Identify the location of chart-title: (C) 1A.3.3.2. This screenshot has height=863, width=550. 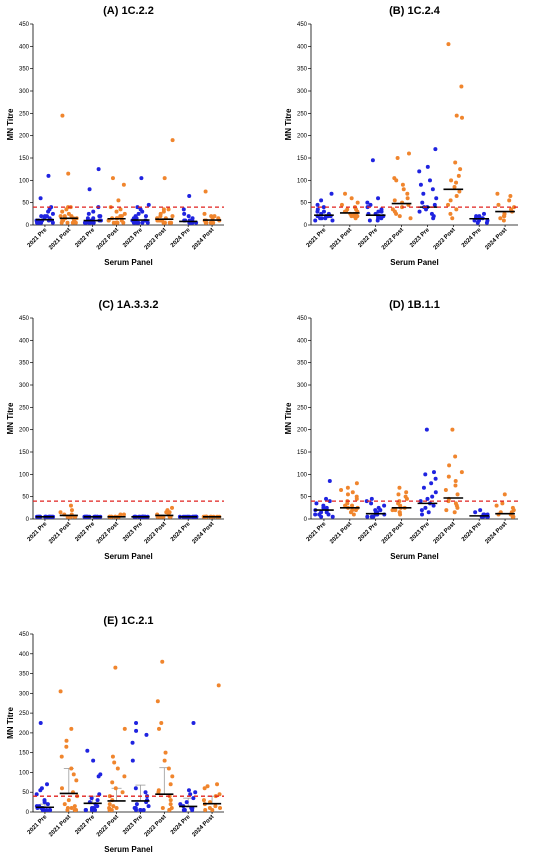
(129, 305).